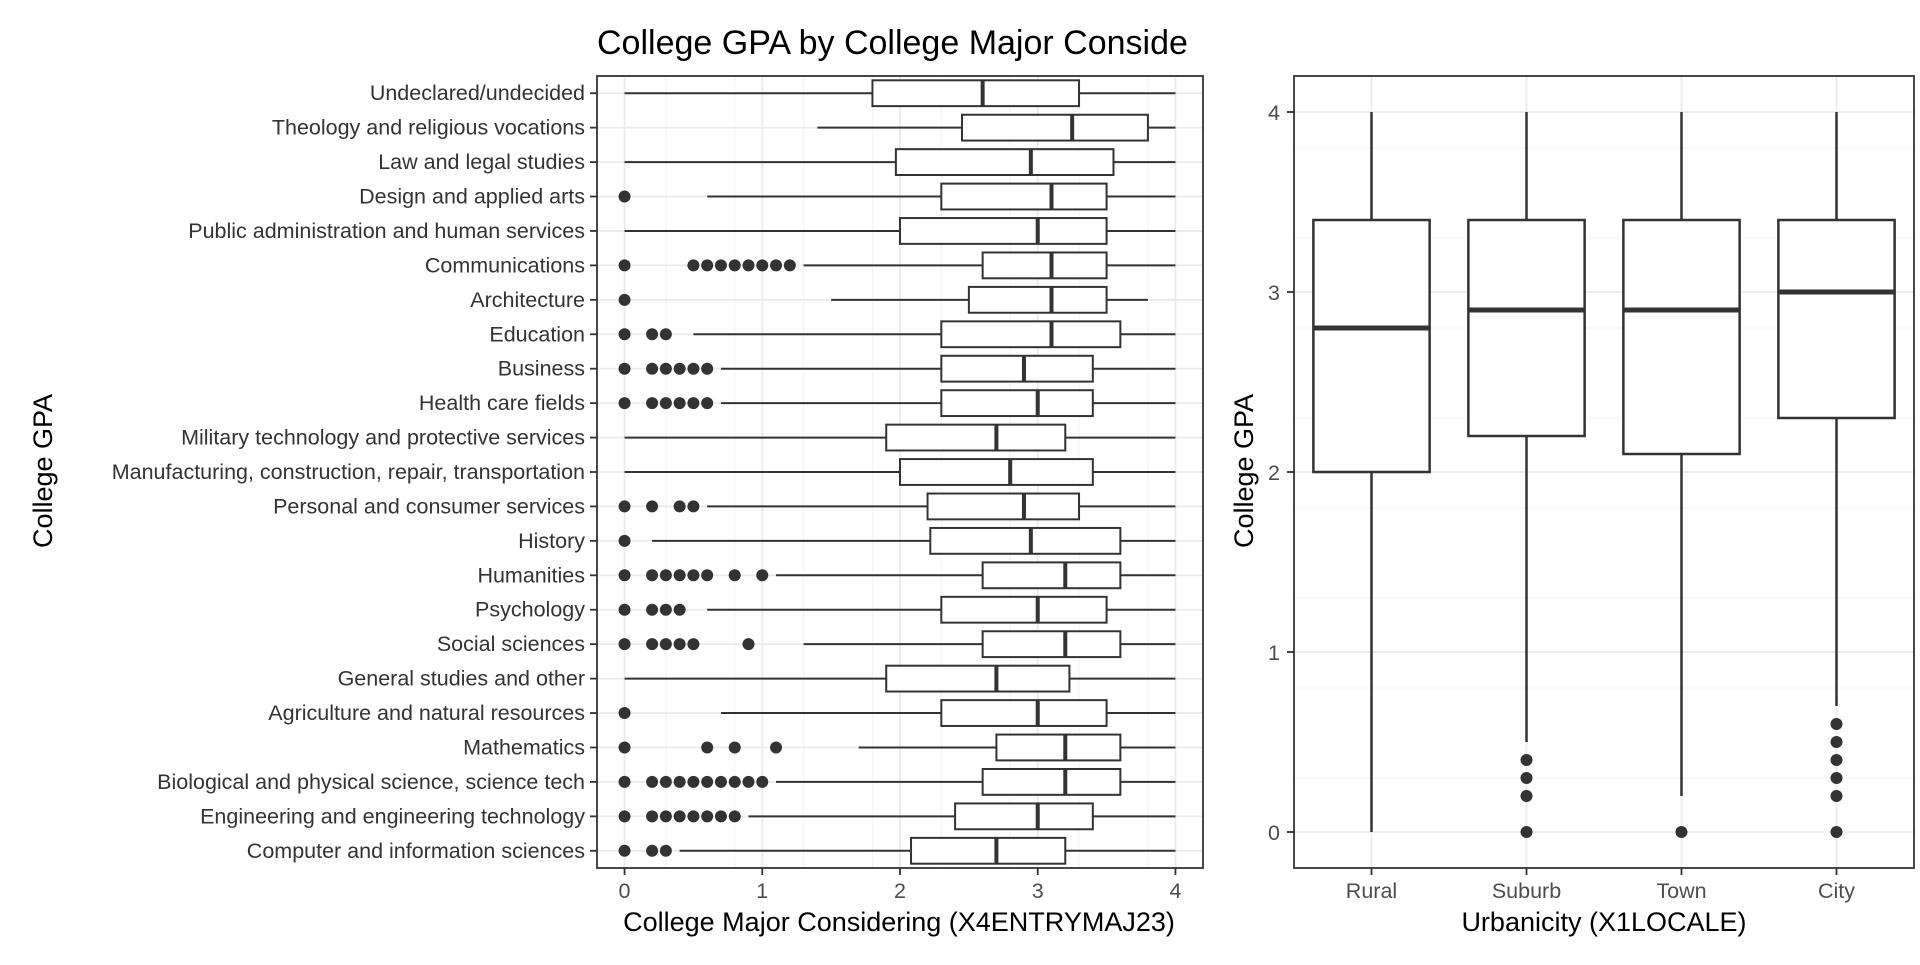  I want to click on right-x-axis-title: Urbanicity (X1LOCALE), so click(1603, 922).